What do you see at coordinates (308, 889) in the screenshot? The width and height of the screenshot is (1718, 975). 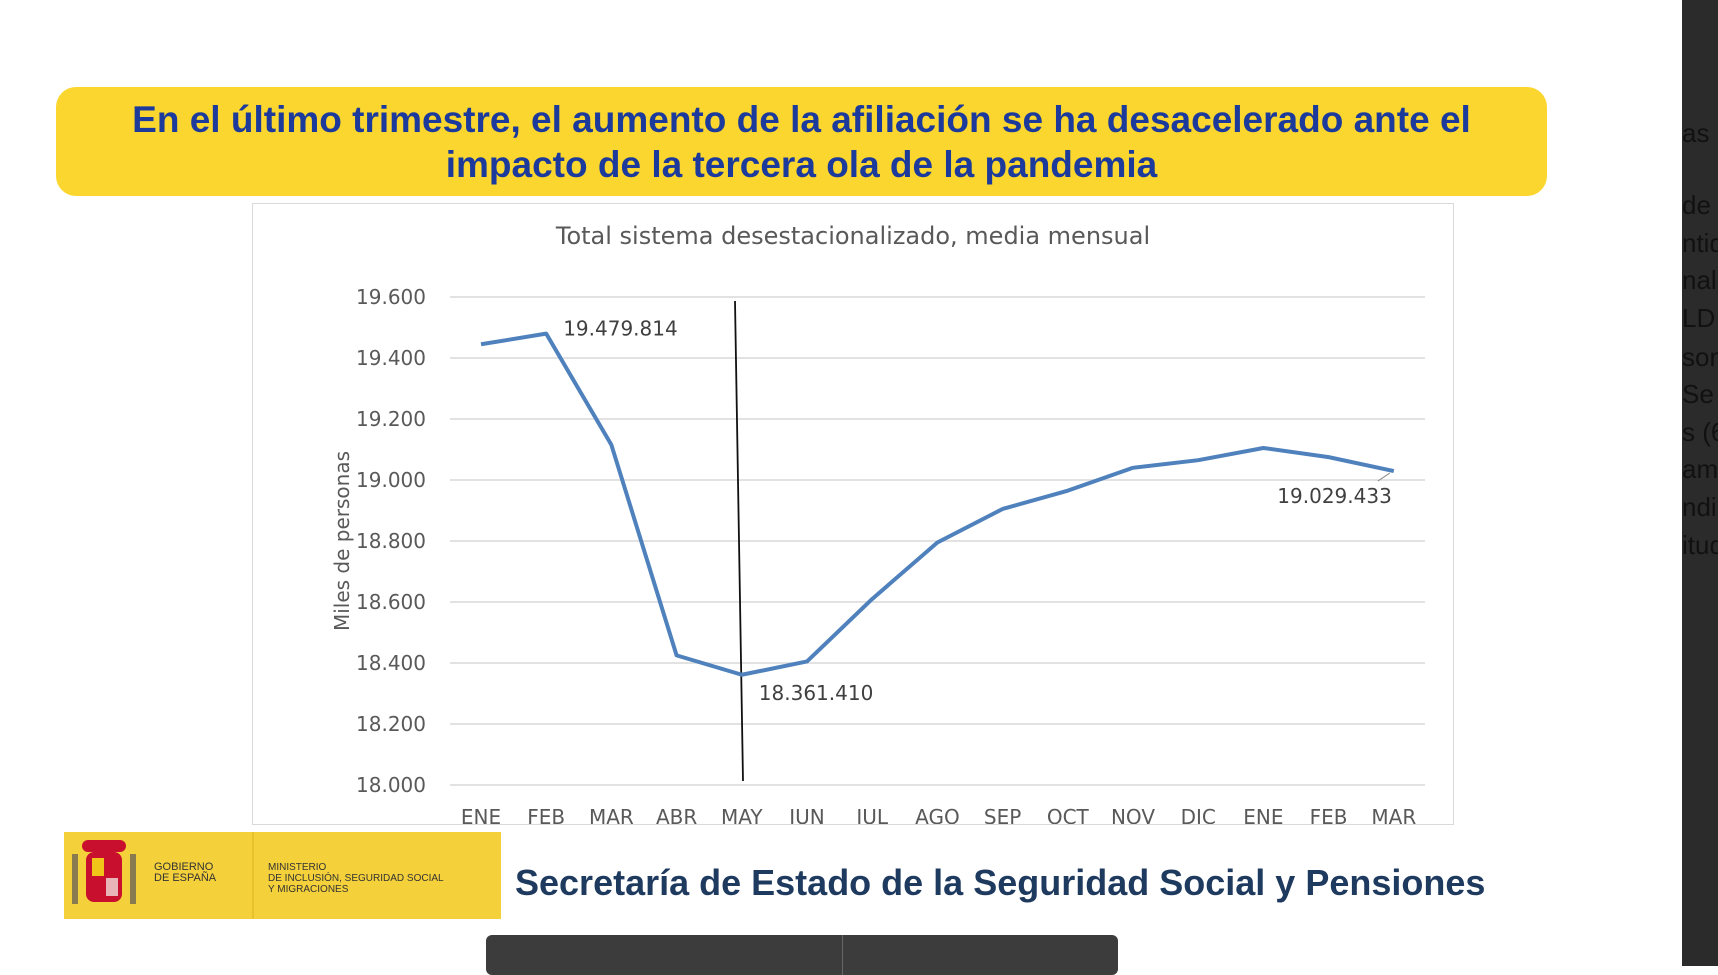 I see `ministry-line-3: Y MIGRACIONES` at bounding box center [308, 889].